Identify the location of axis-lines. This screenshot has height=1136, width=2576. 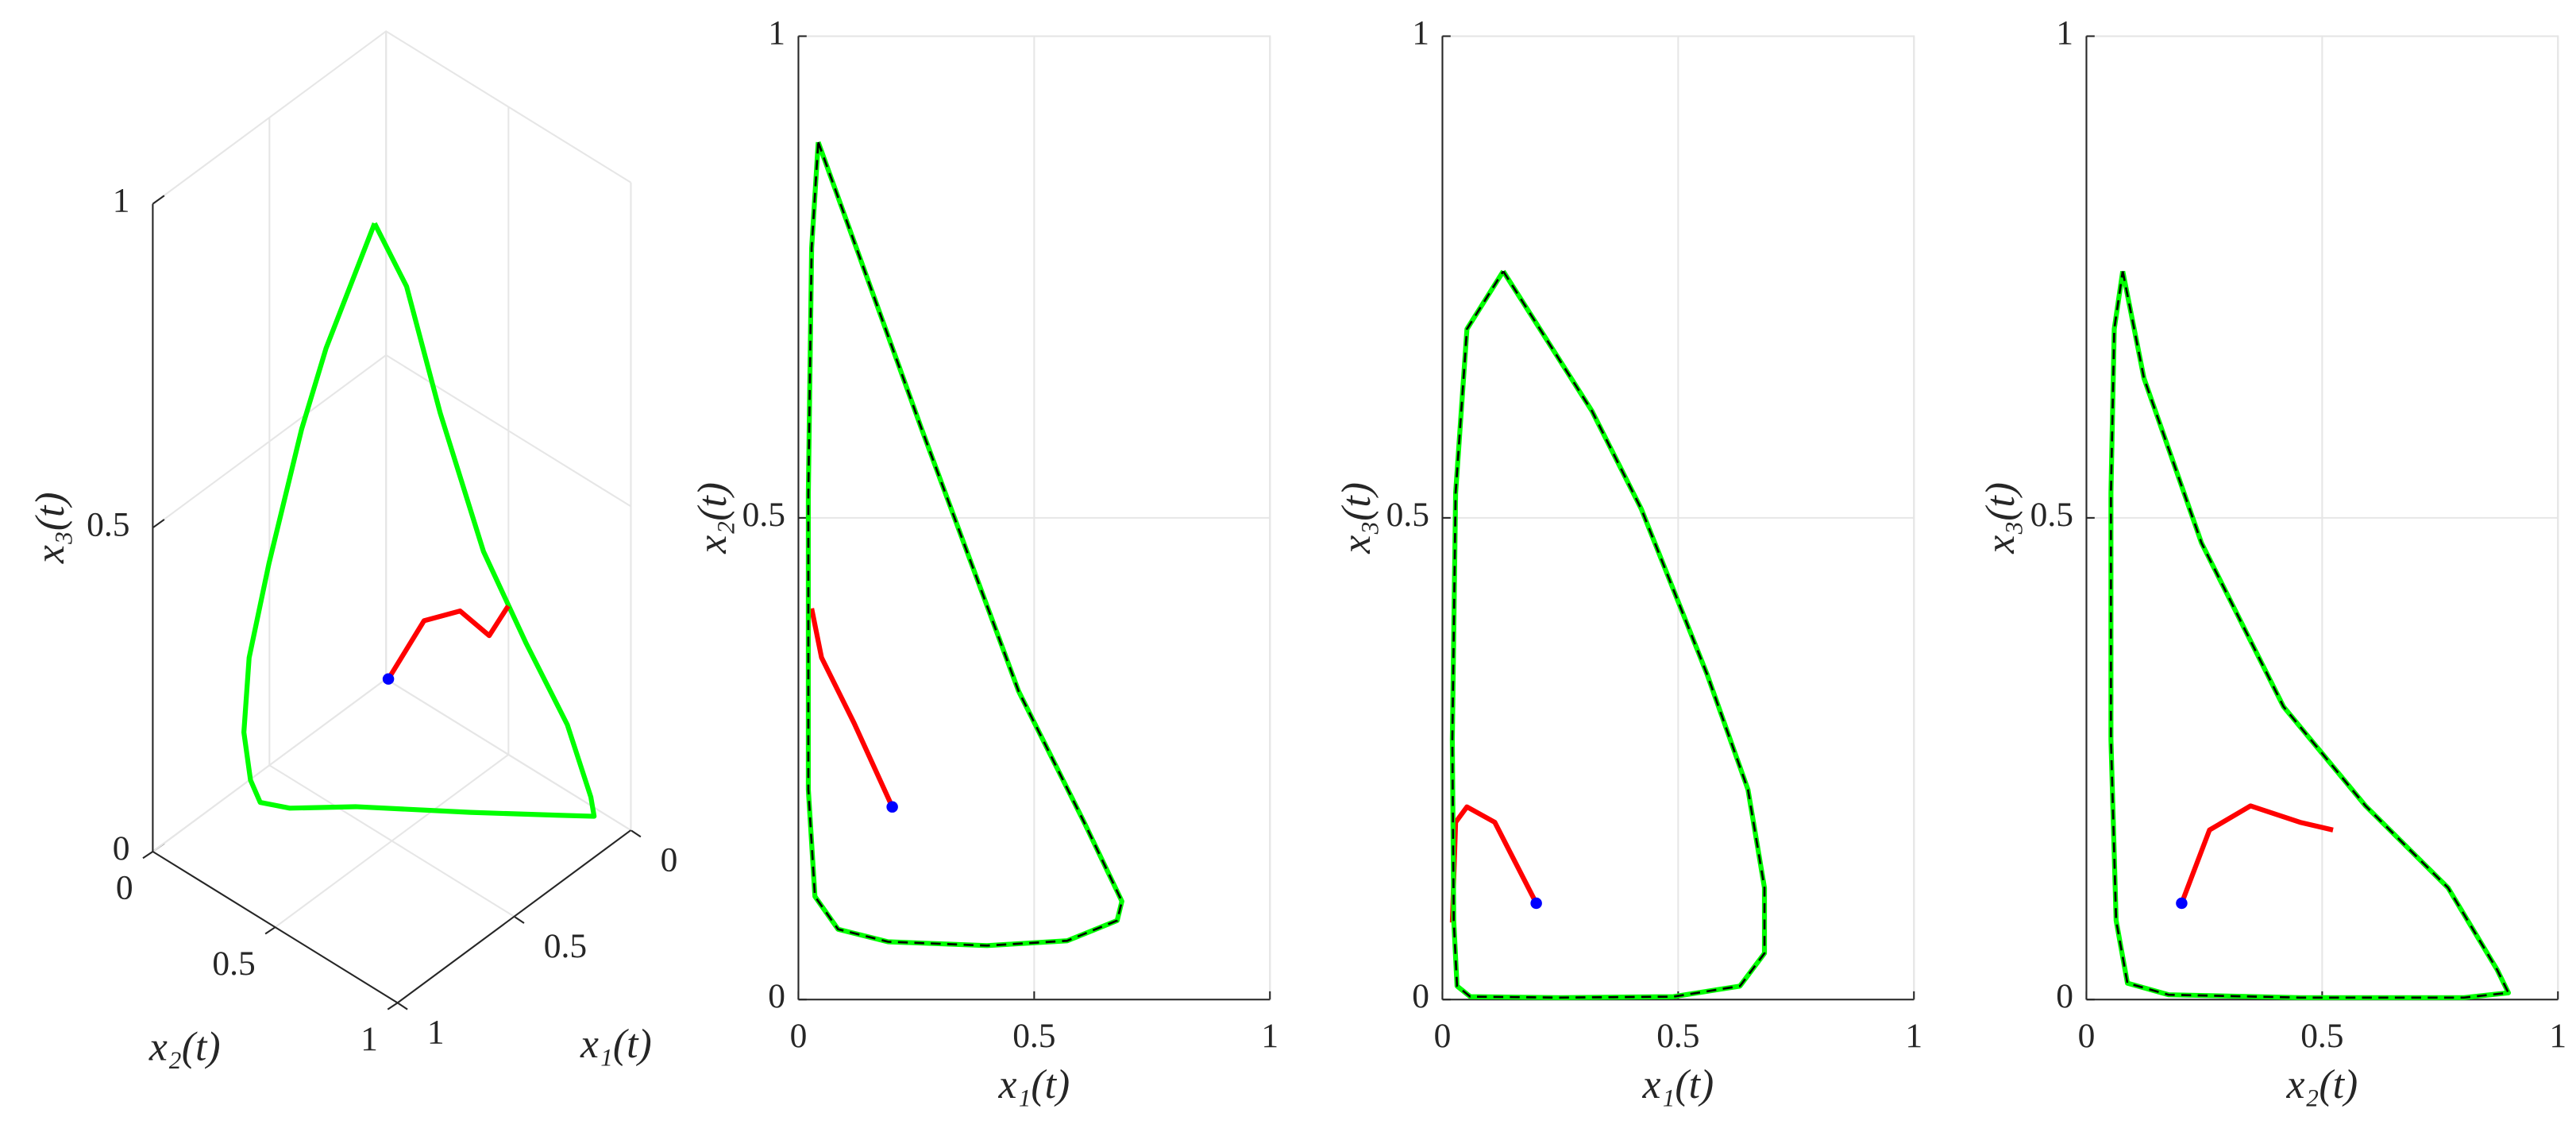
(392, 603).